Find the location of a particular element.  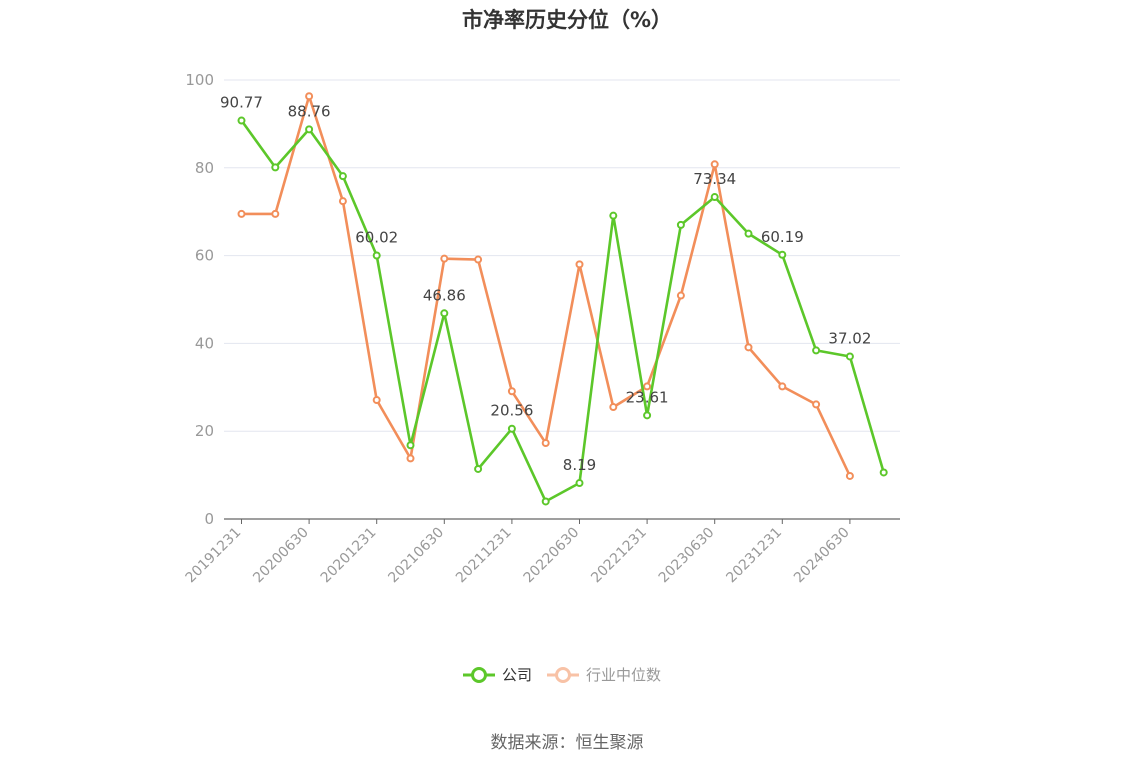

x-tick-label: 20200630 is located at coordinates (281, 556).